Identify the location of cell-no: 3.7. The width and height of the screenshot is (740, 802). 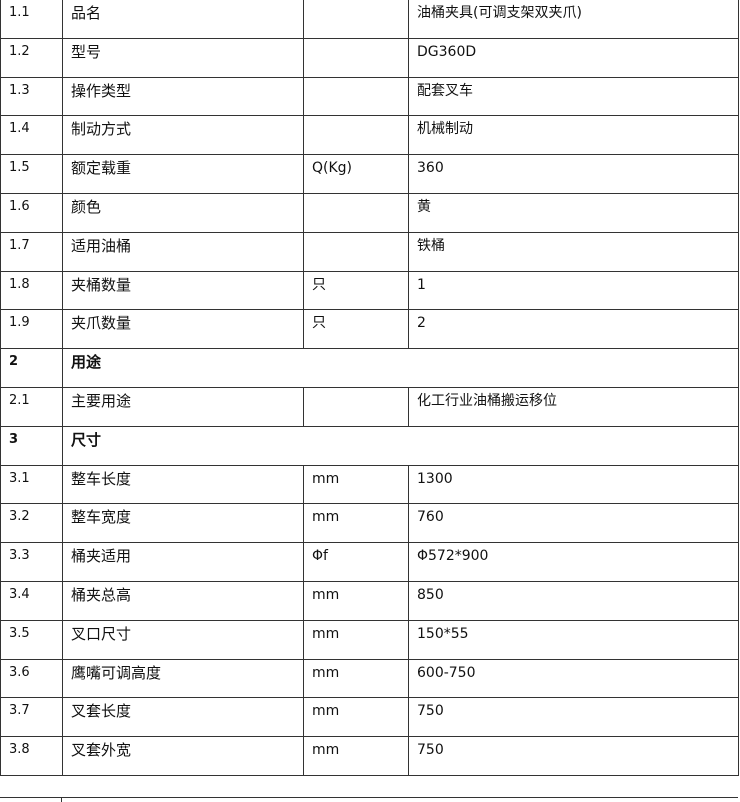
(31, 717).